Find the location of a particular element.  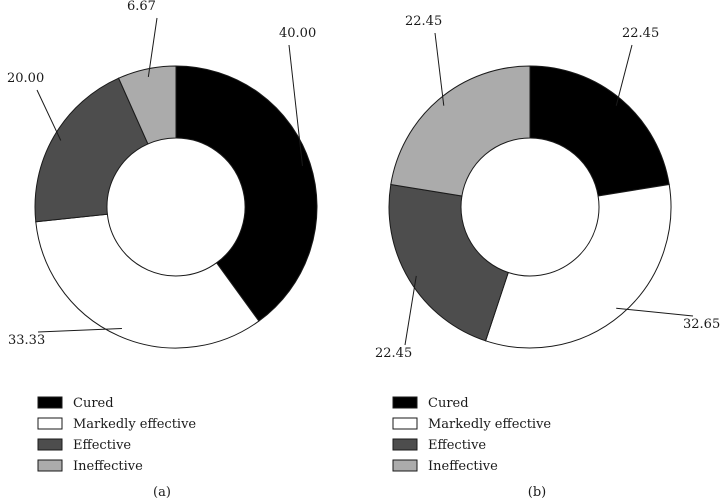

data-label-ineffective: 6.67 is located at coordinates (141, 7).